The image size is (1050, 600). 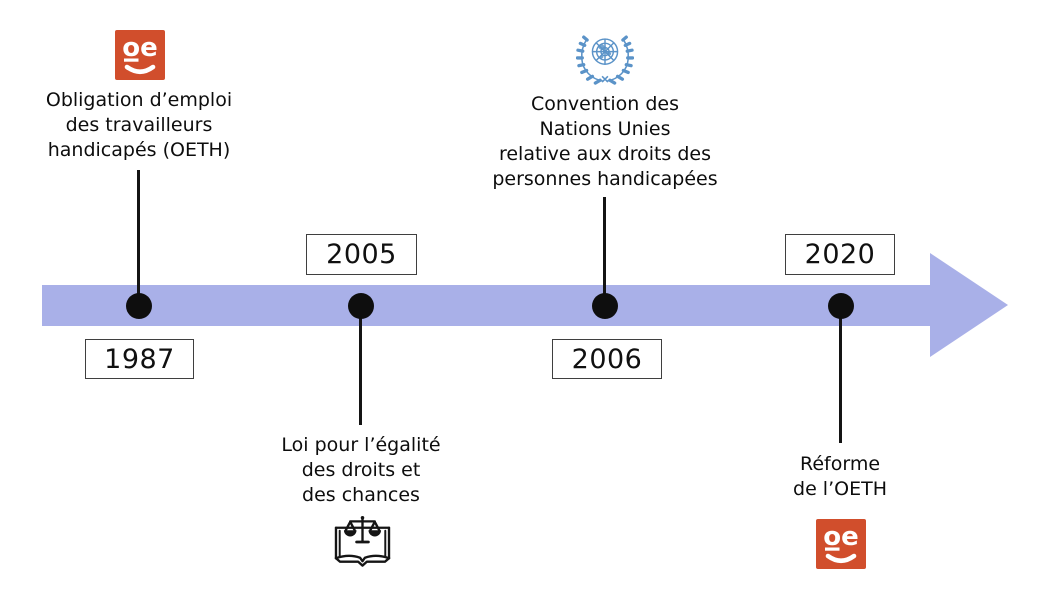 What do you see at coordinates (969, 305) in the screenshot?
I see `timeline-arrowhead-icon` at bounding box center [969, 305].